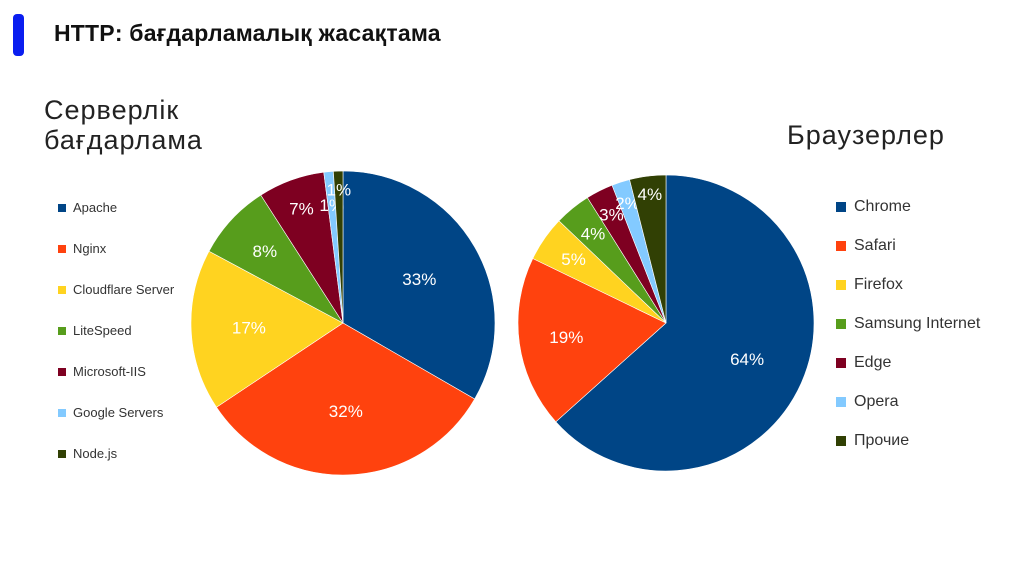 The width and height of the screenshot is (1024, 574). I want to click on server-slice-node-js, so click(338, 247).